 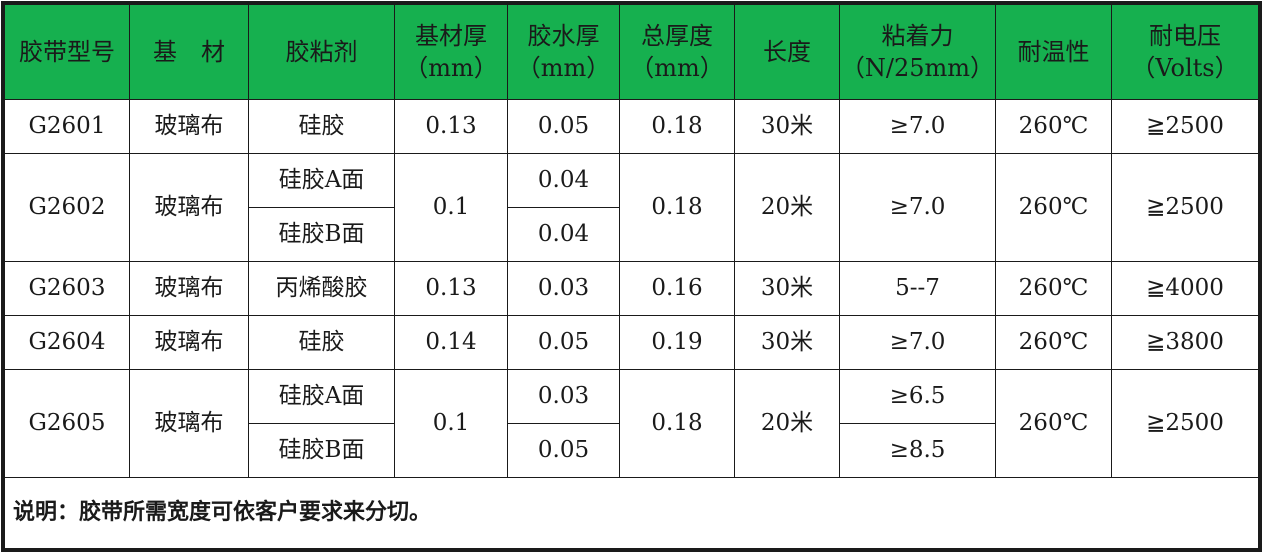 I want to click on cell-voltage: ≧3800, so click(x=1185, y=342).